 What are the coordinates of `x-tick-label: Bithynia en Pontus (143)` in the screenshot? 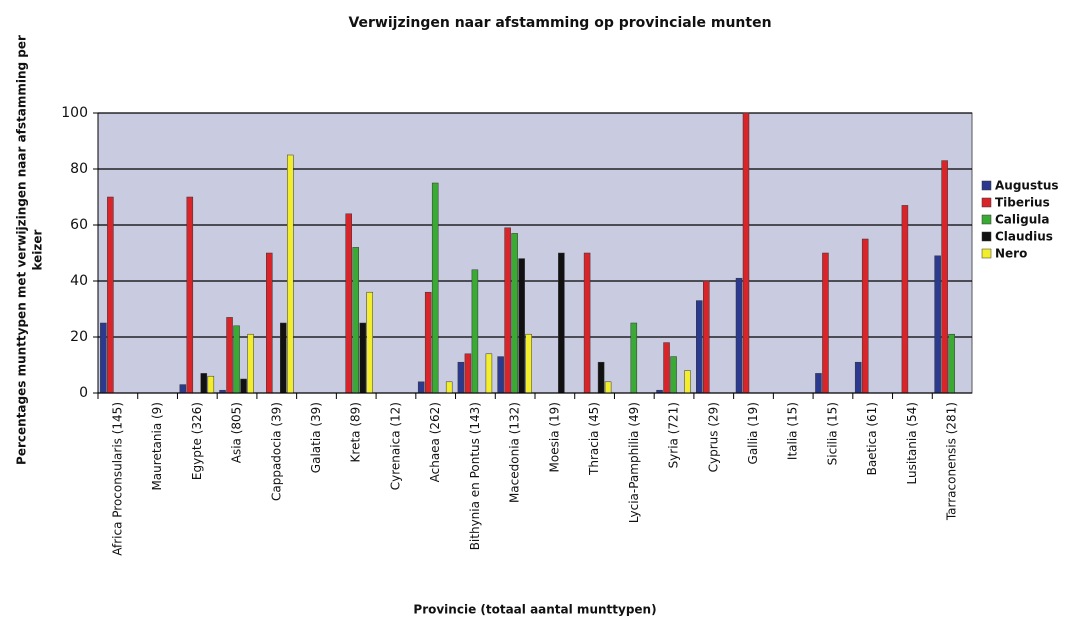 It's located at (475, 476).